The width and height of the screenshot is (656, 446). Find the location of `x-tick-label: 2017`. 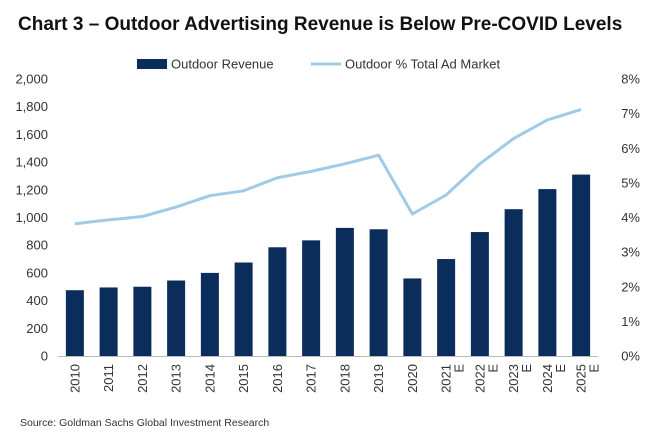

x-tick-label: 2017 is located at coordinates (311, 378).